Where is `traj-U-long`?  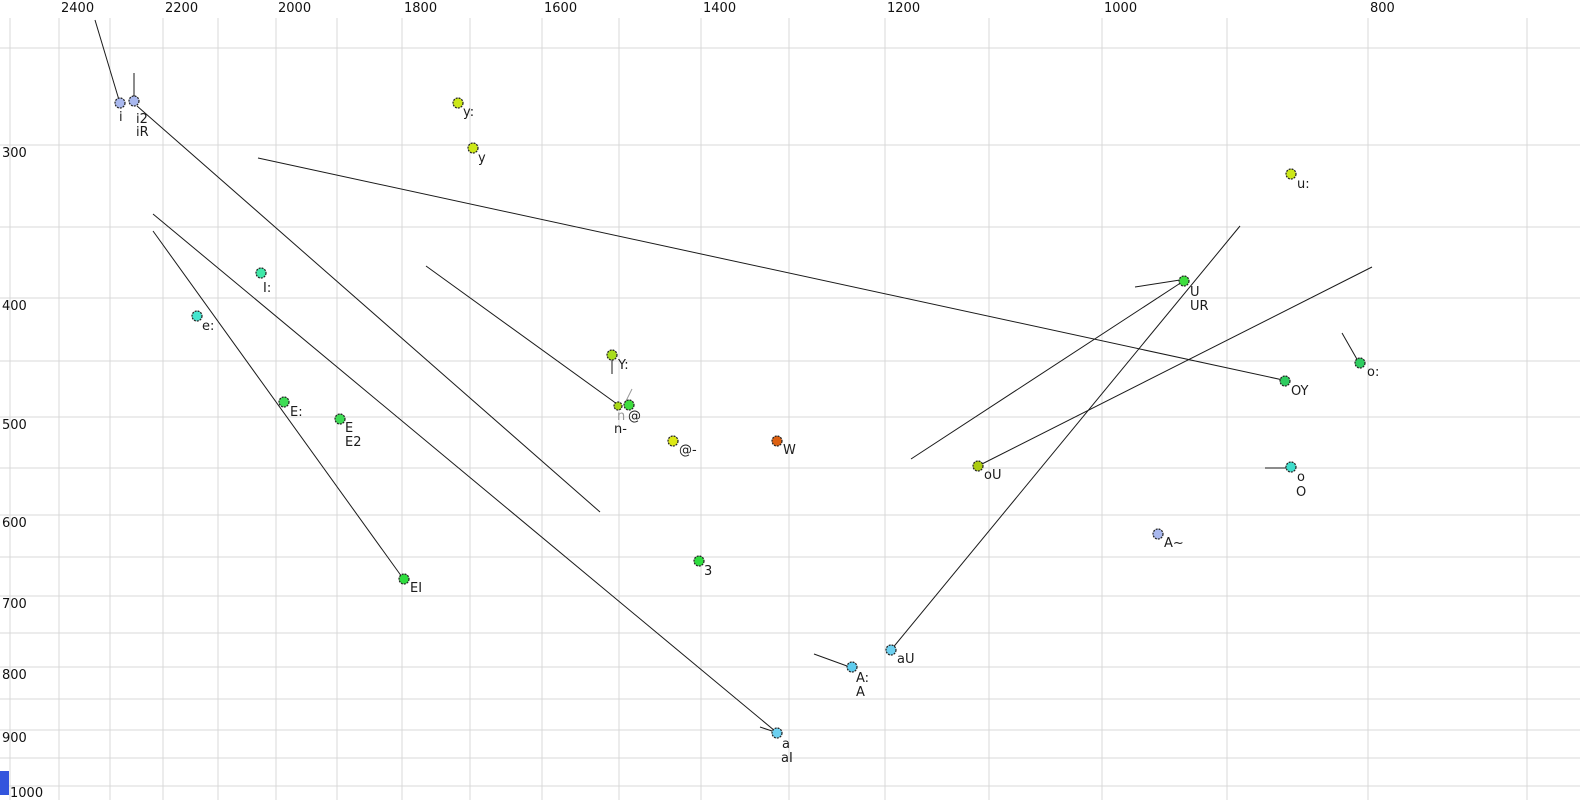
traj-U-long is located at coordinates (1046, 370).